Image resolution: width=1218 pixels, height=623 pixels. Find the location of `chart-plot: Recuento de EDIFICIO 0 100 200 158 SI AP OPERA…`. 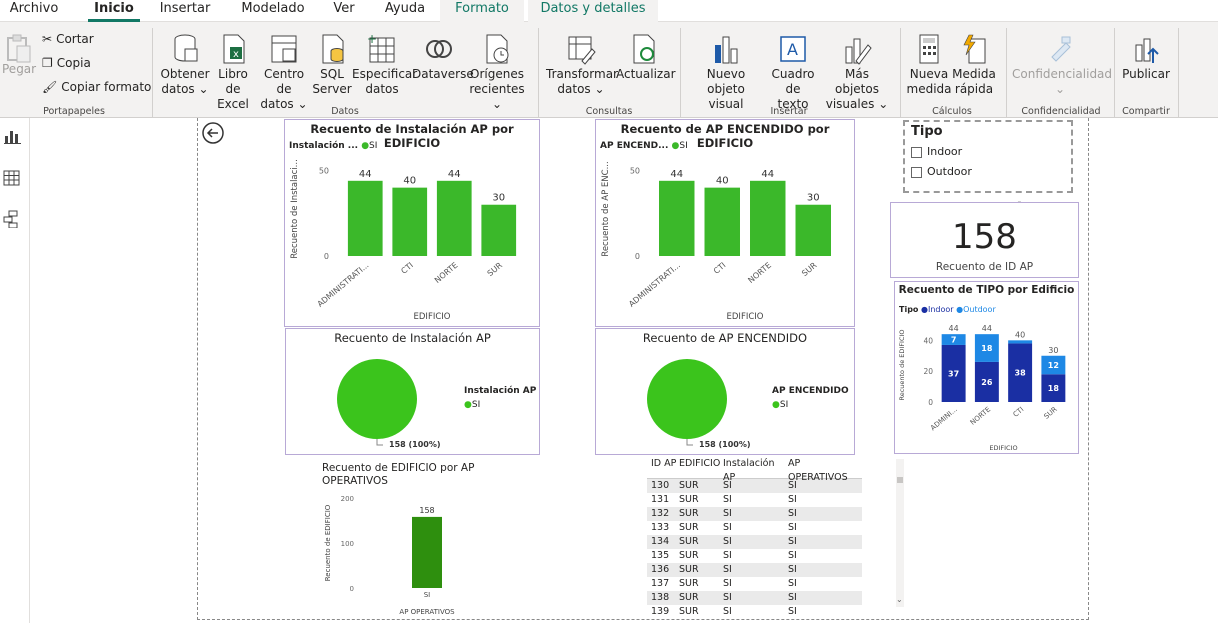

chart-plot: Recuento de EDIFICIO 0 100 200 158 SI AP OPERA… is located at coordinates (389, 555).